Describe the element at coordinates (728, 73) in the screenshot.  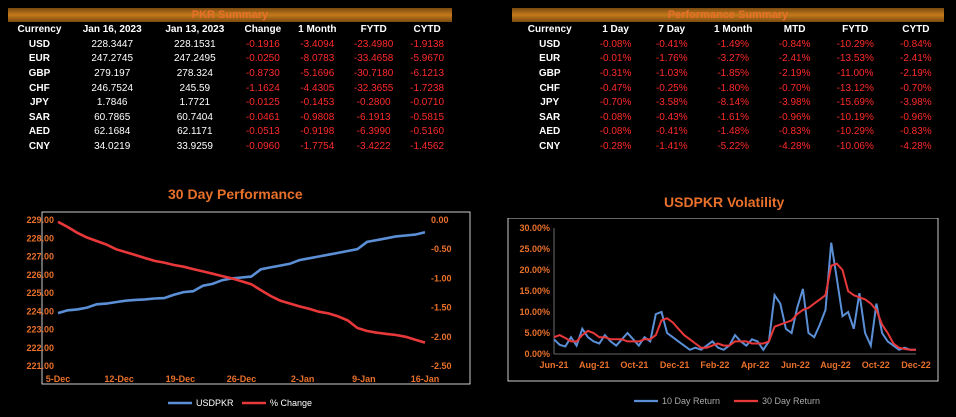
I see `table-row: GBP -0.31% -1.03% -1.85% -2.19% -11.00% -2.19%` at that location.